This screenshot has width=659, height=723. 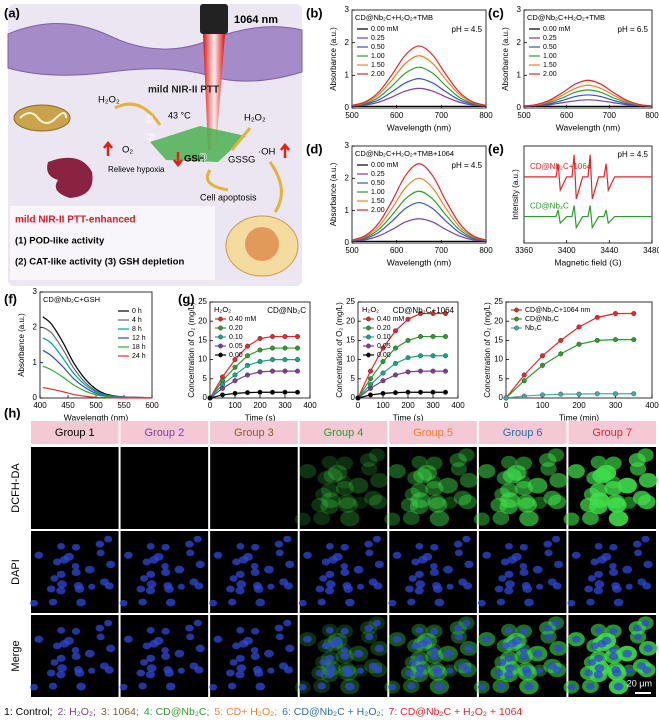 What do you see at coordinates (220, 346) in the screenshot?
I see `legend-marker` at bounding box center [220, 346].